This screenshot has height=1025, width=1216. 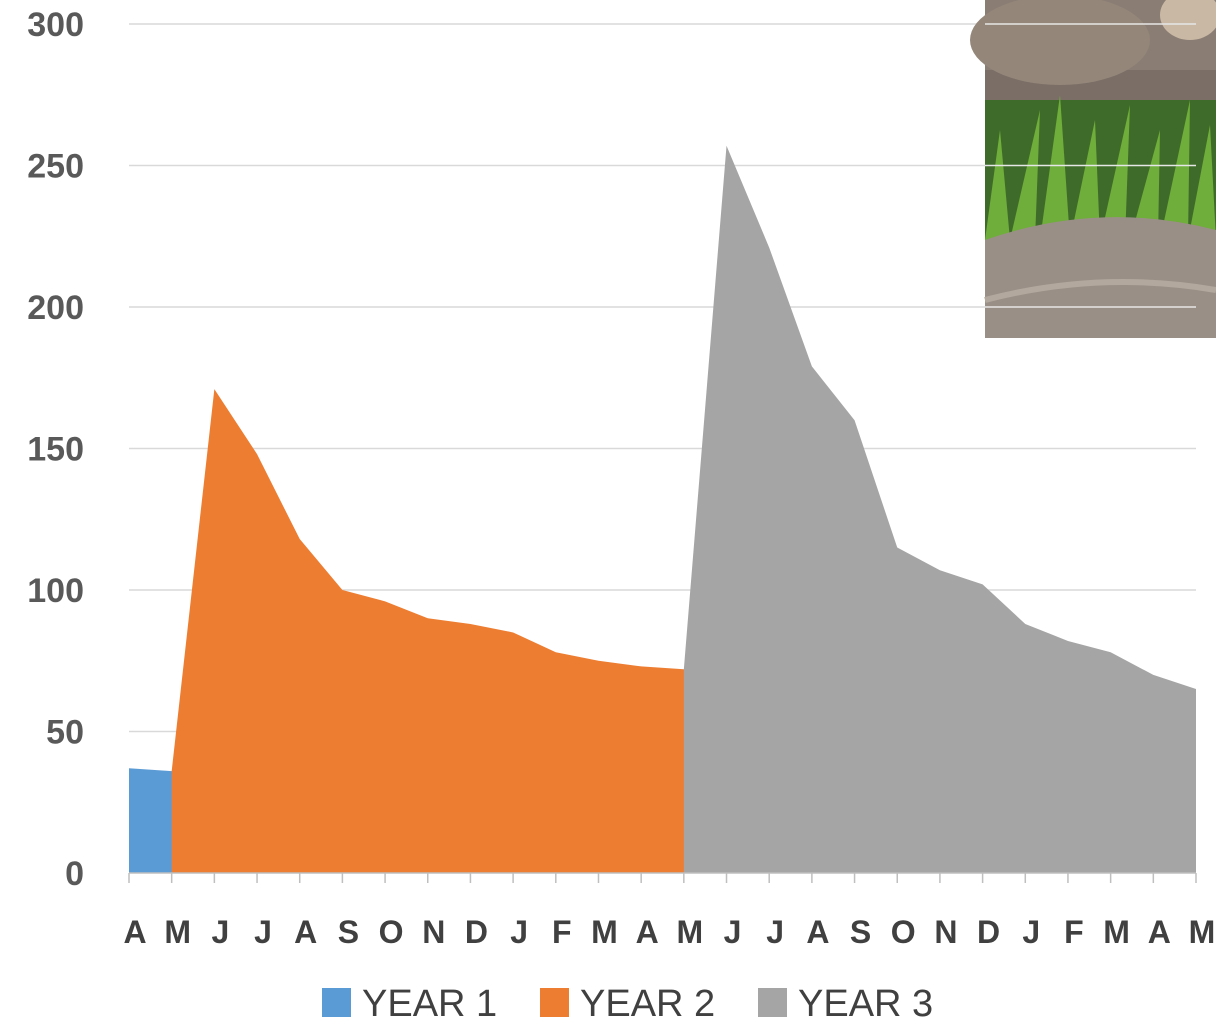 I want to click on y-tick-label-100: 100, so click(x=55, y=591).